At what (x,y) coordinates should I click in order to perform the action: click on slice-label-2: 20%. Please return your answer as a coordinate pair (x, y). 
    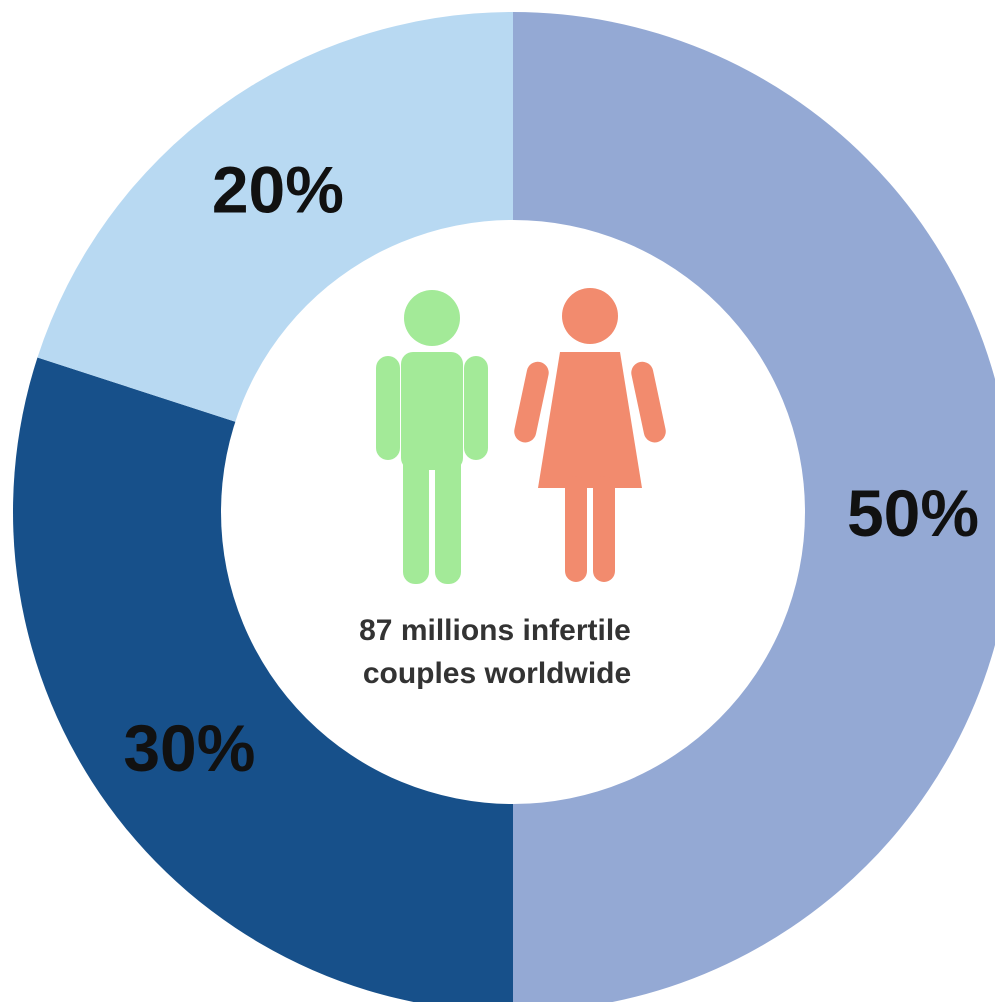
    Looking at the image, I should click on (278, 189).